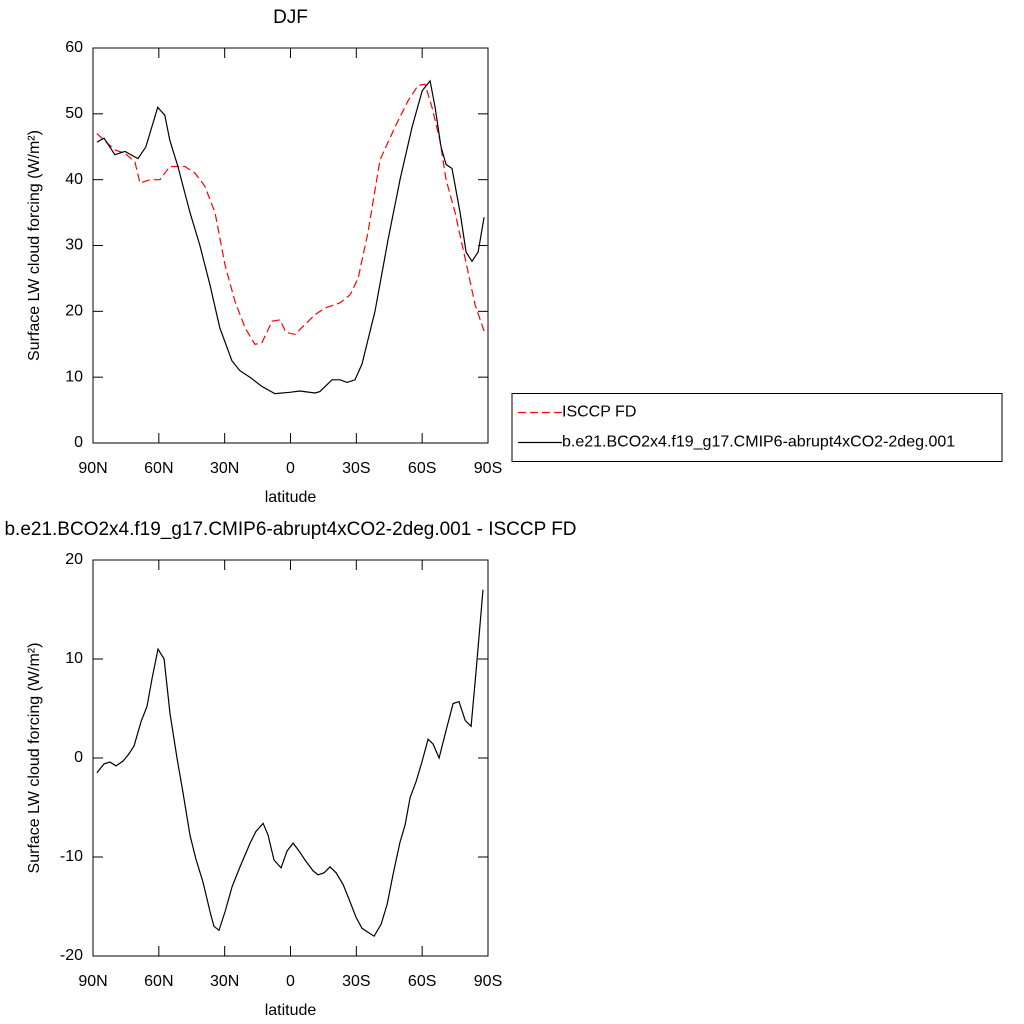 The height and width of the screenshot is (1024, 1024). I want to click on y-tick-label: -10, so click(71, 856).